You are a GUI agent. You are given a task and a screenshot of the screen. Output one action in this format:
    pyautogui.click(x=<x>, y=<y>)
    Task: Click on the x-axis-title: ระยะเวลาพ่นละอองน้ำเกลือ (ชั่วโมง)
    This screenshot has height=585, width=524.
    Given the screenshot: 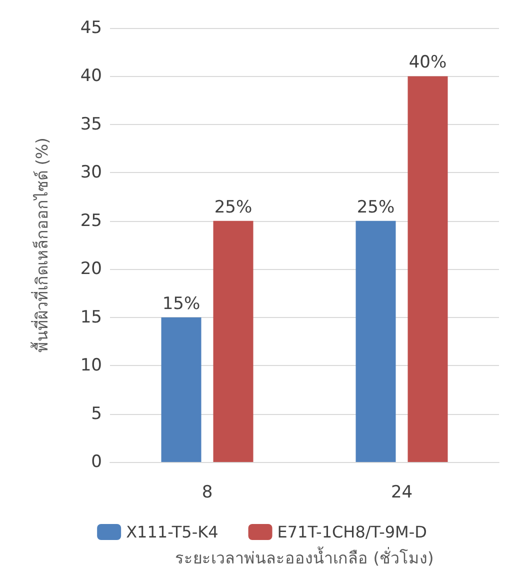 What is the action you would take?
    pyautogui.click(x=304, y=557)
    